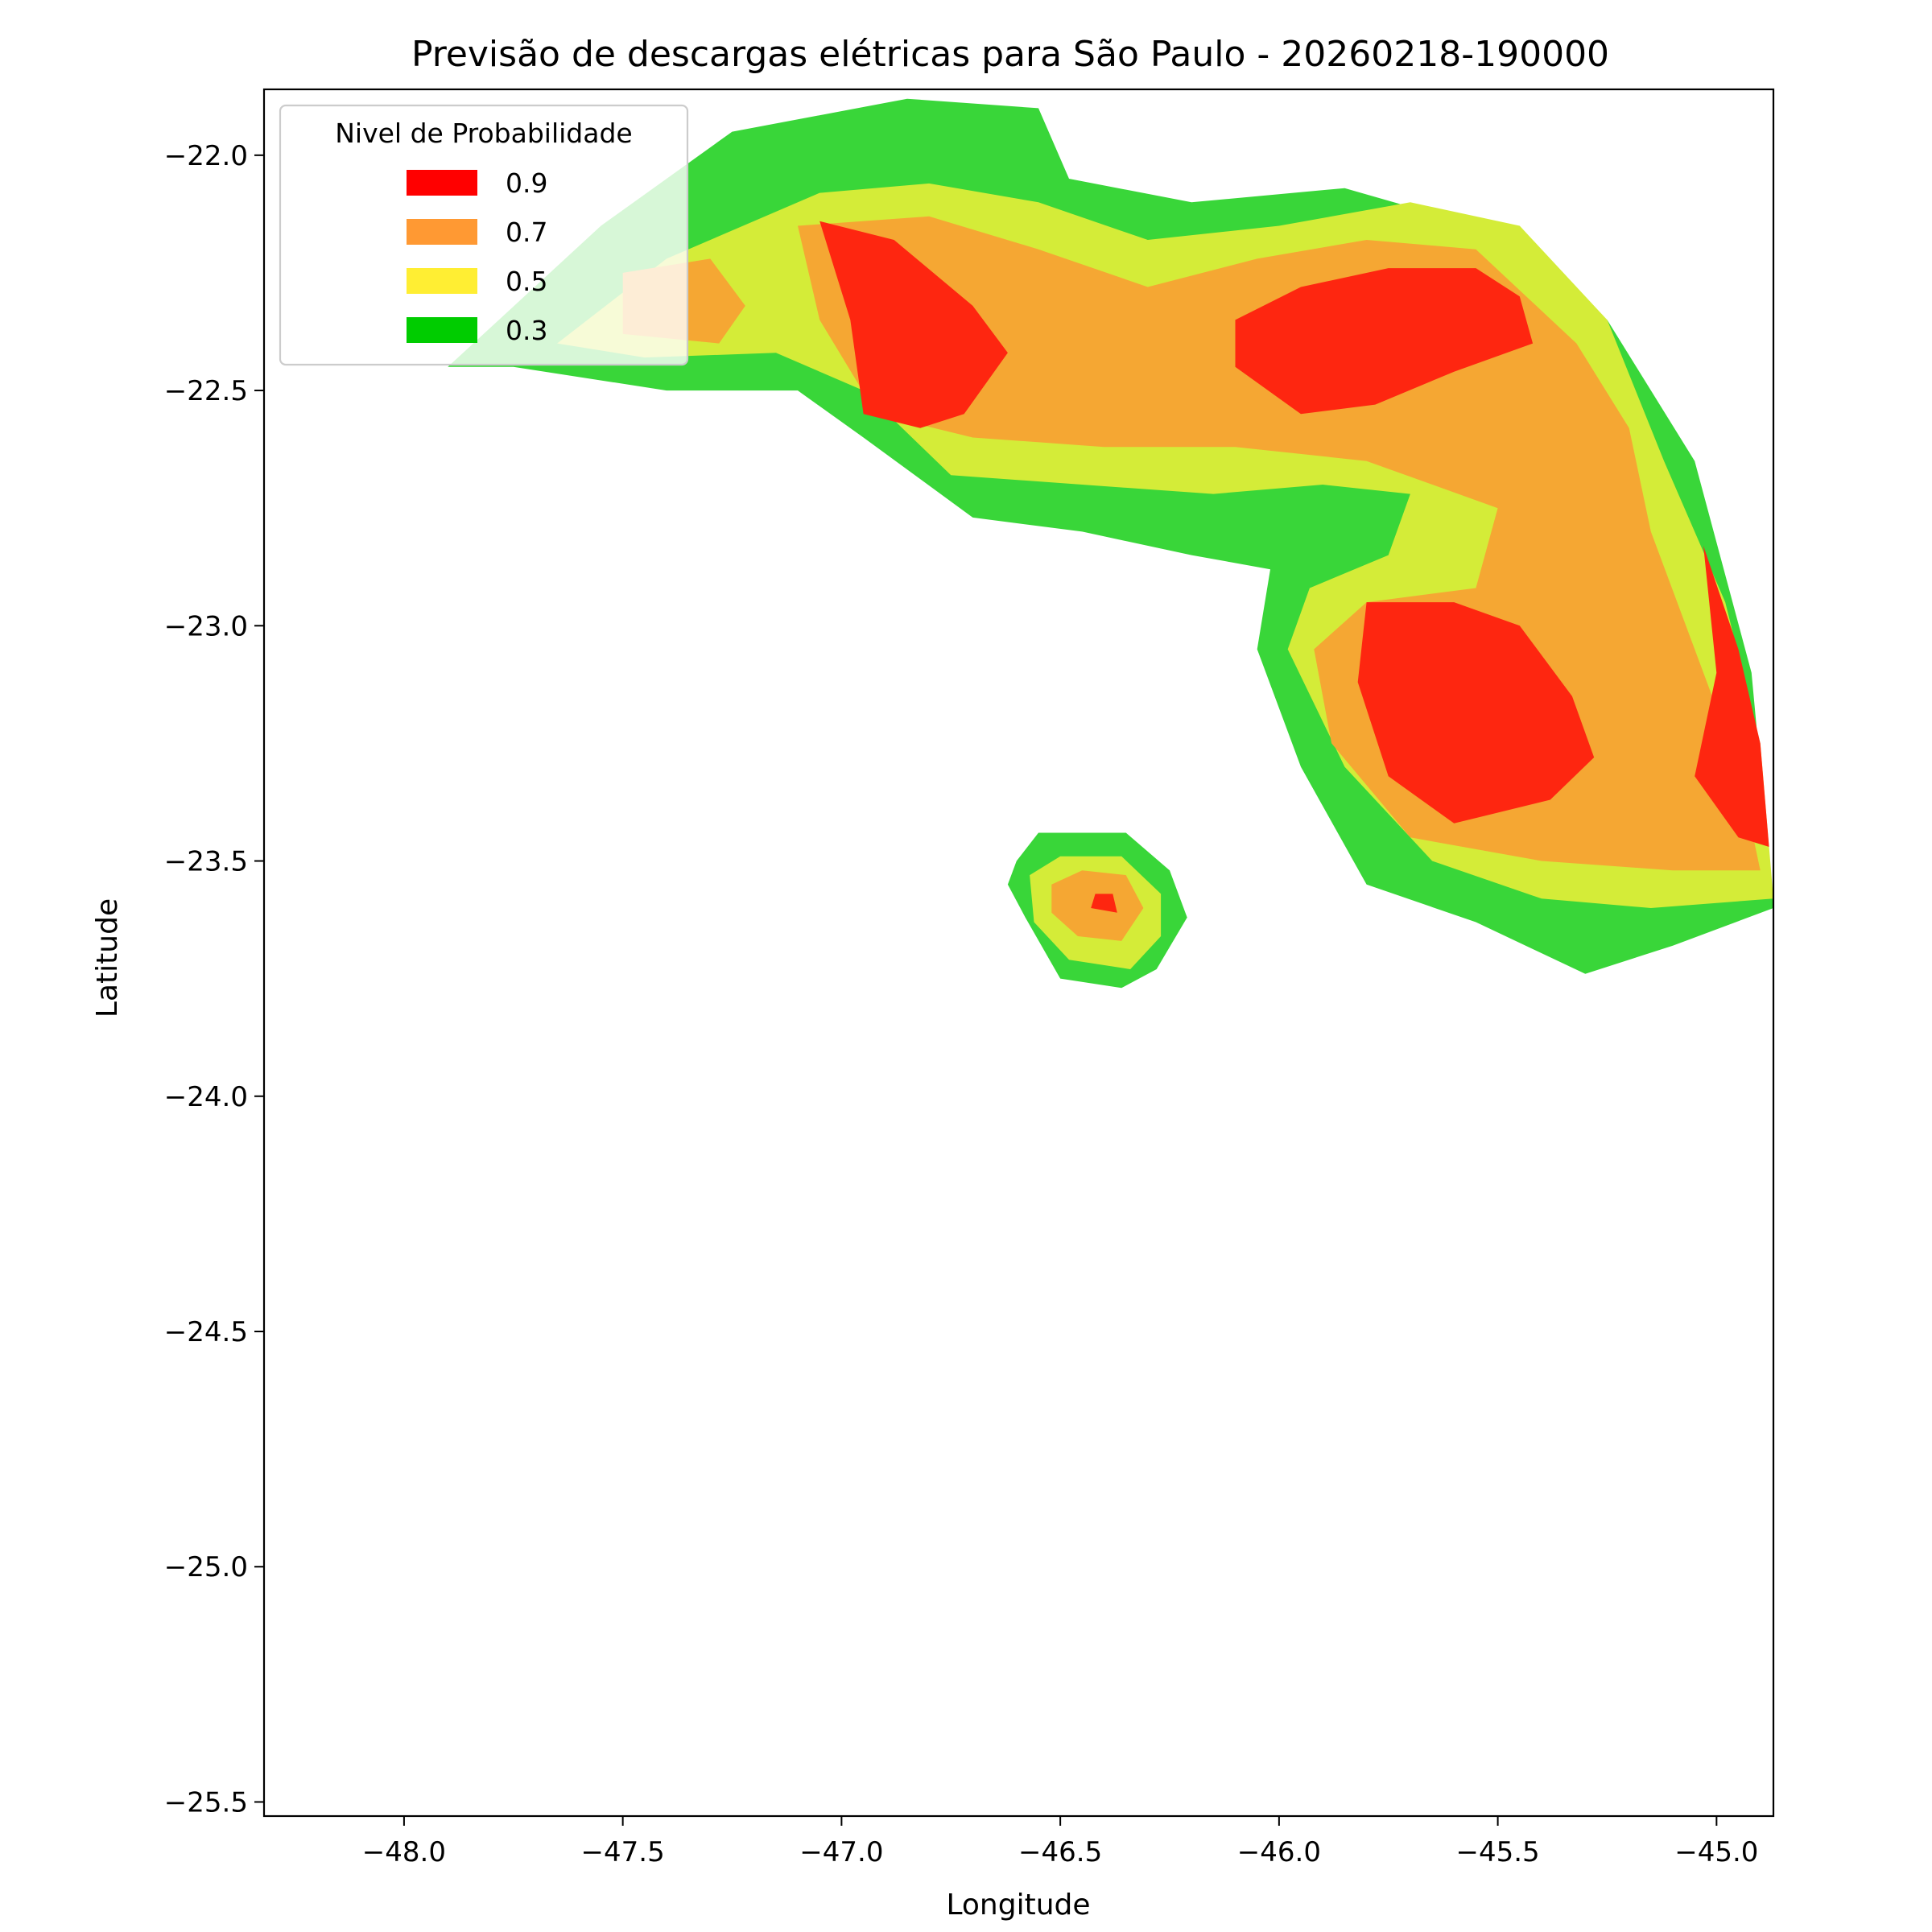  Describe the element at coordinates (107, 958) in the screenshot. I see `y-axis-label: Latitude` at that location.